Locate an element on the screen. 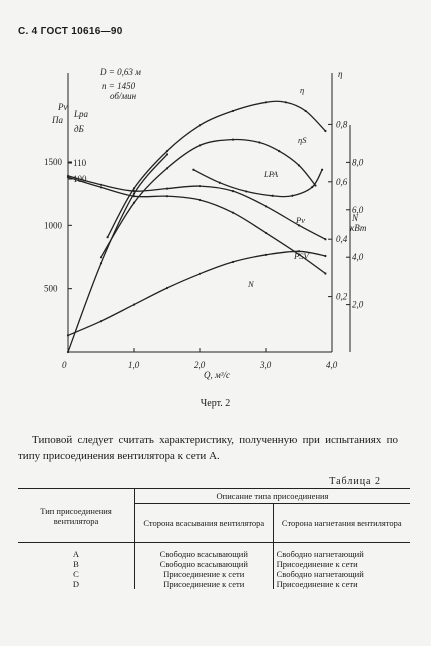  y-power-tick-label: 8,0 is located at coordinates (358, 162).